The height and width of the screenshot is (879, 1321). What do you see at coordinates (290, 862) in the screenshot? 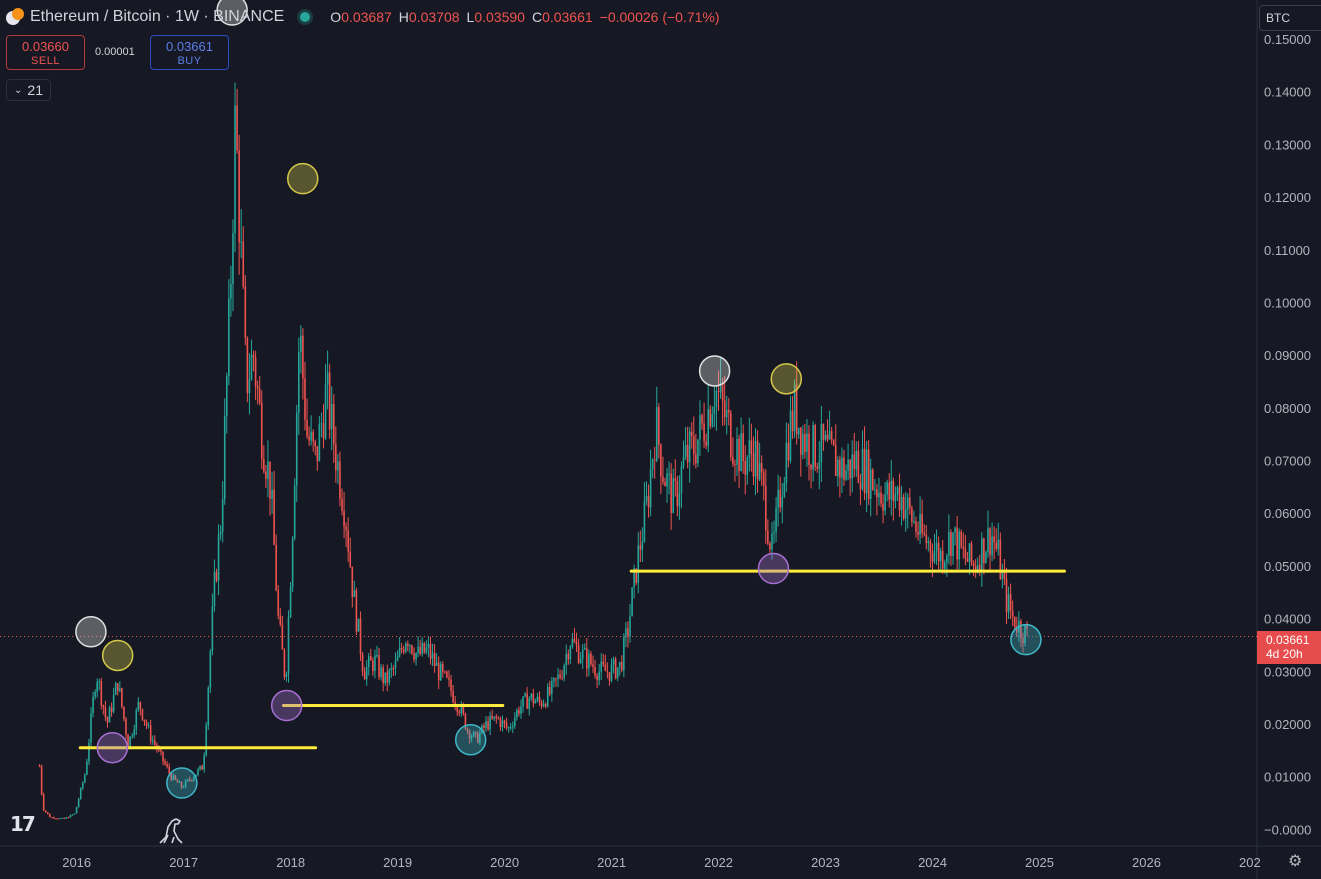
I see `x-tick-label: 2018` at bounding box center [290, 862].